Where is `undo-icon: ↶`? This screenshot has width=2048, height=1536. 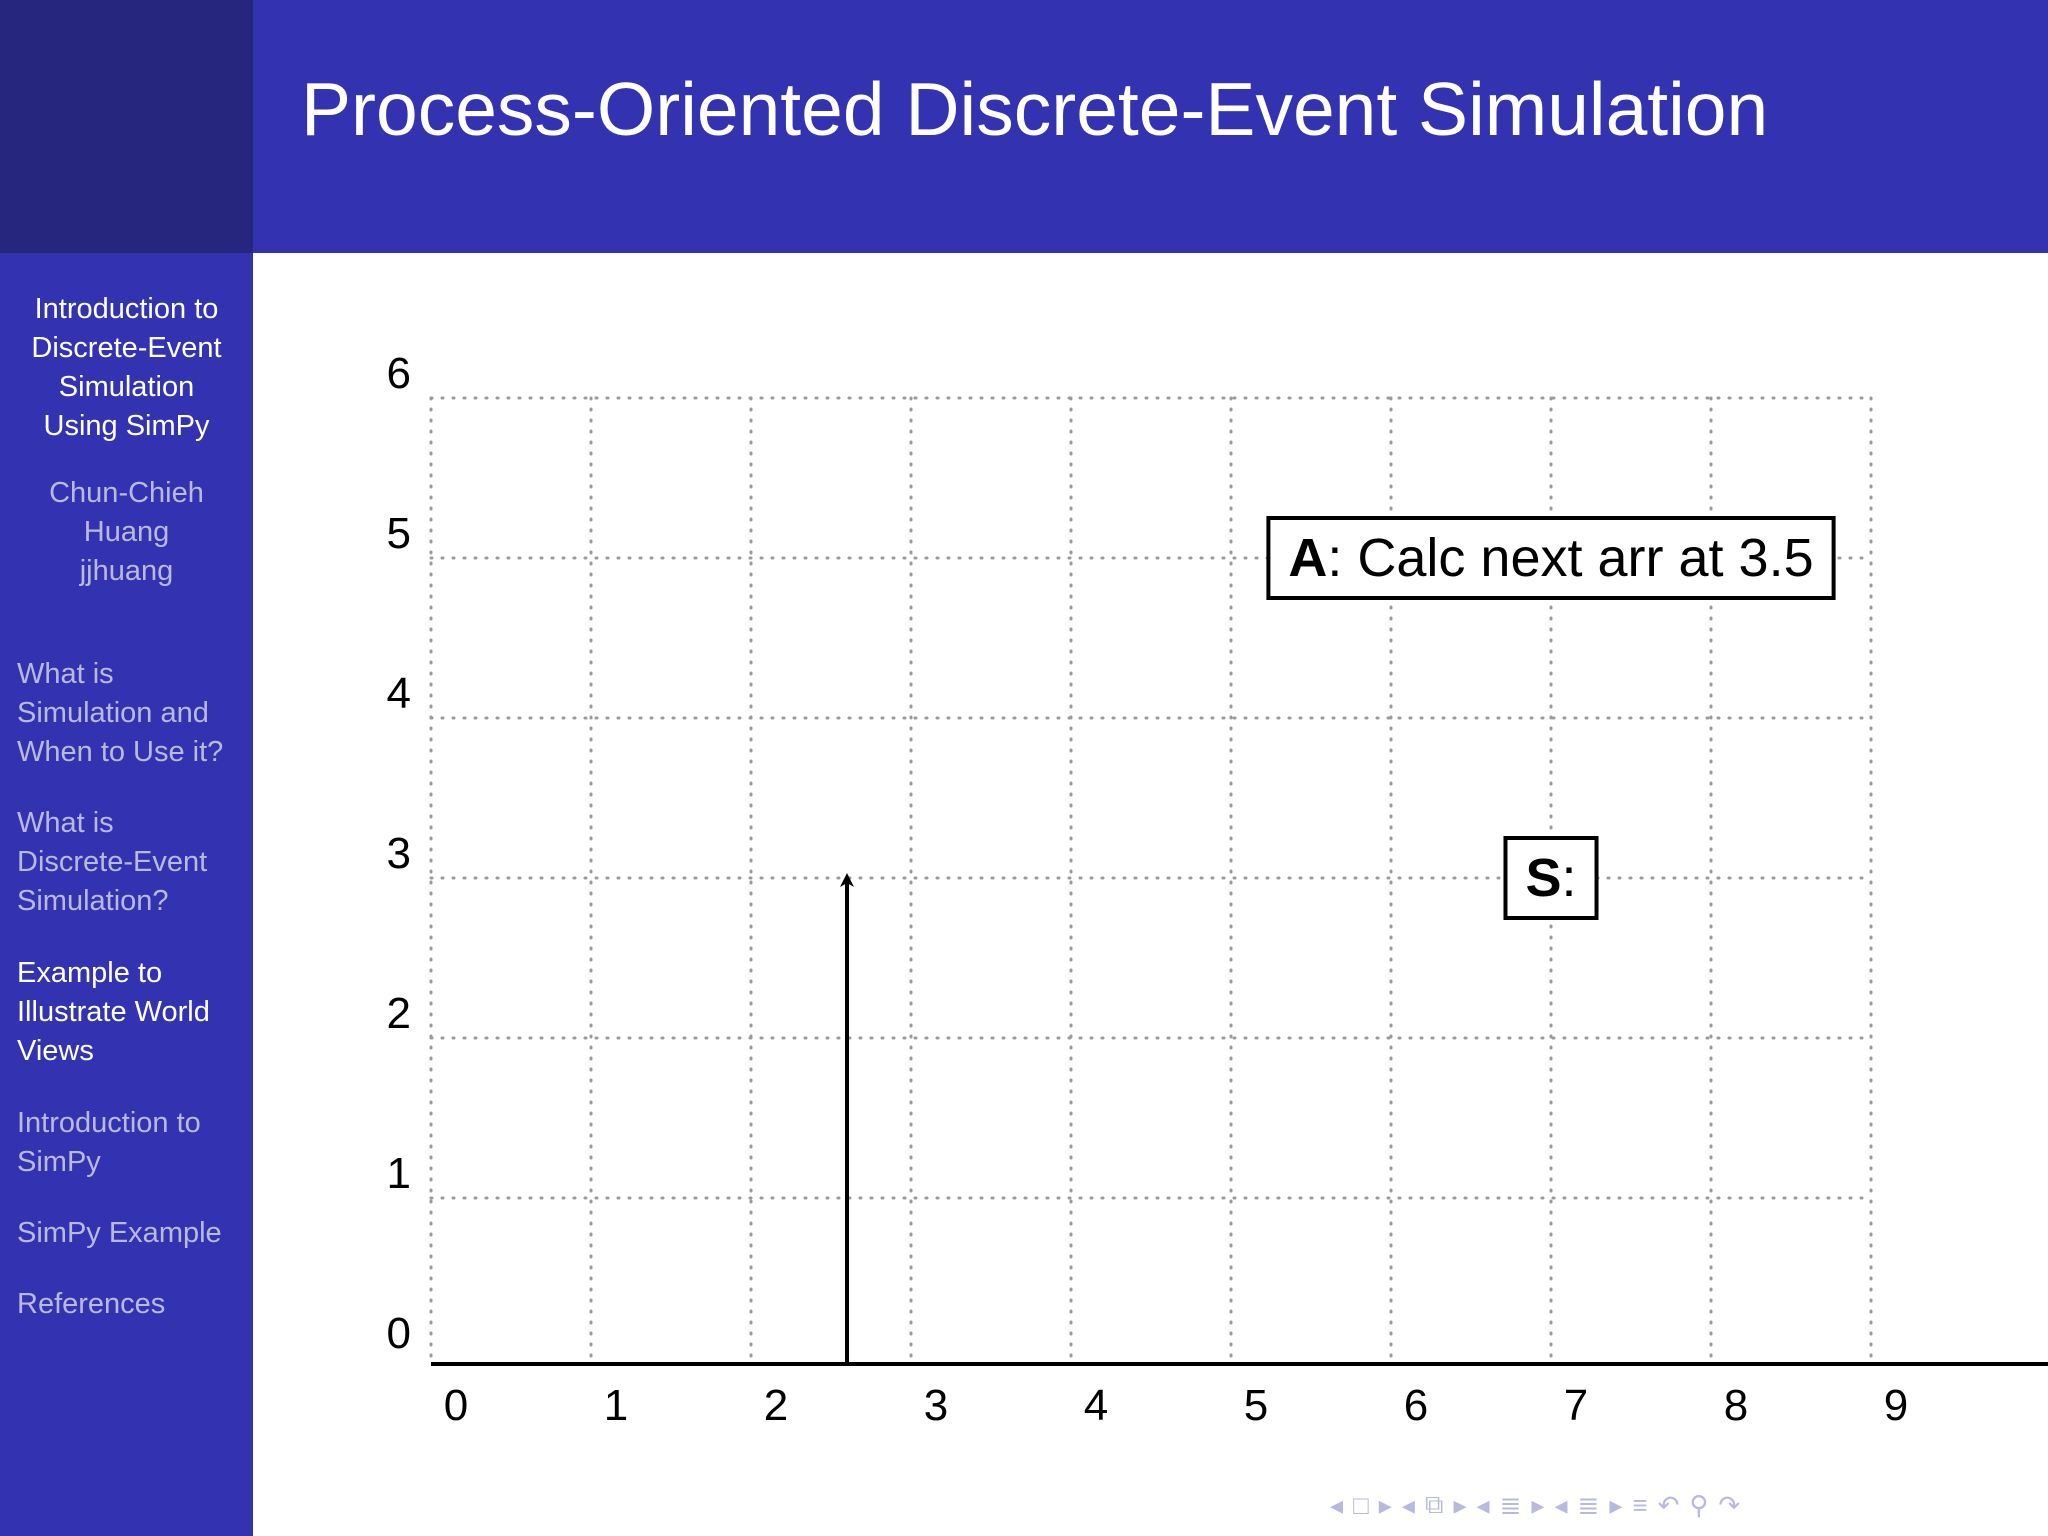 undo-icon: ↶ is located at coordinates (1668, 1504).